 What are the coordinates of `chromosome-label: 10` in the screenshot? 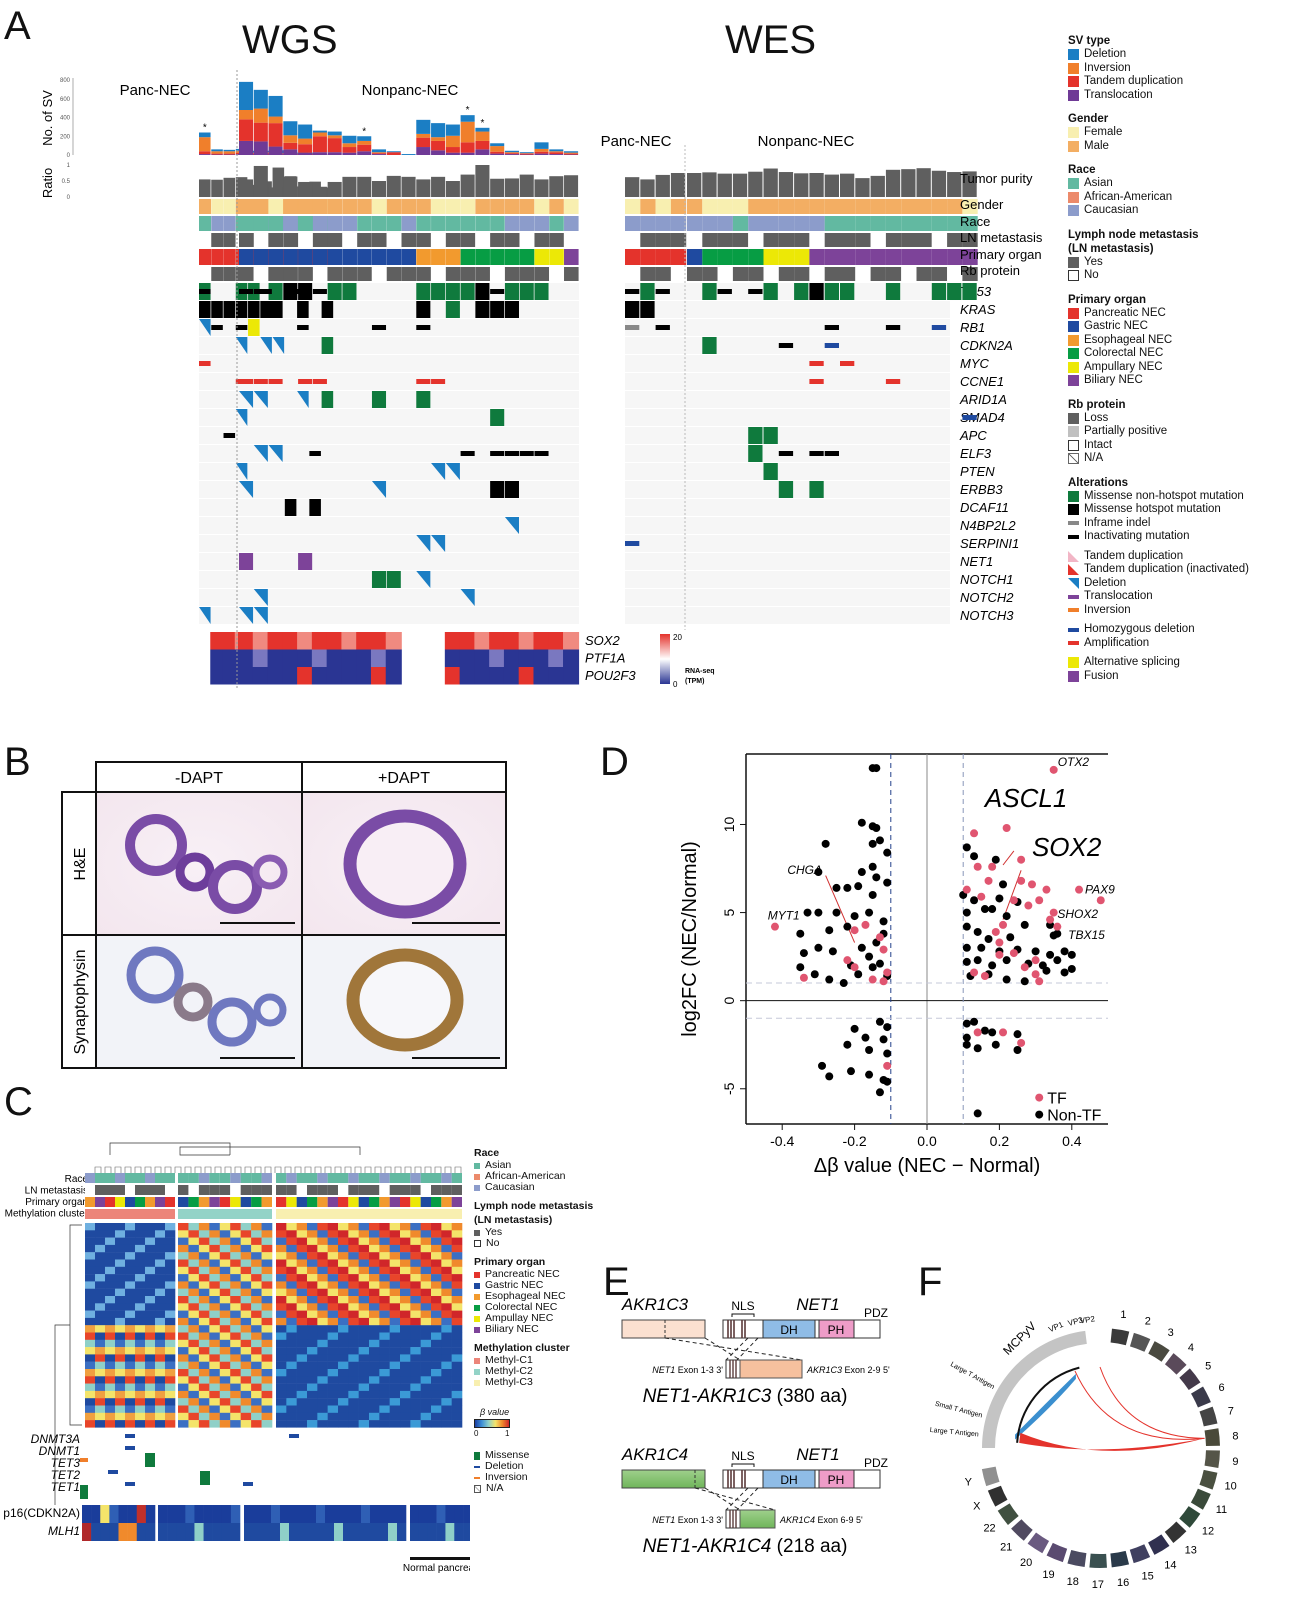 It's located at (1231, 1487).